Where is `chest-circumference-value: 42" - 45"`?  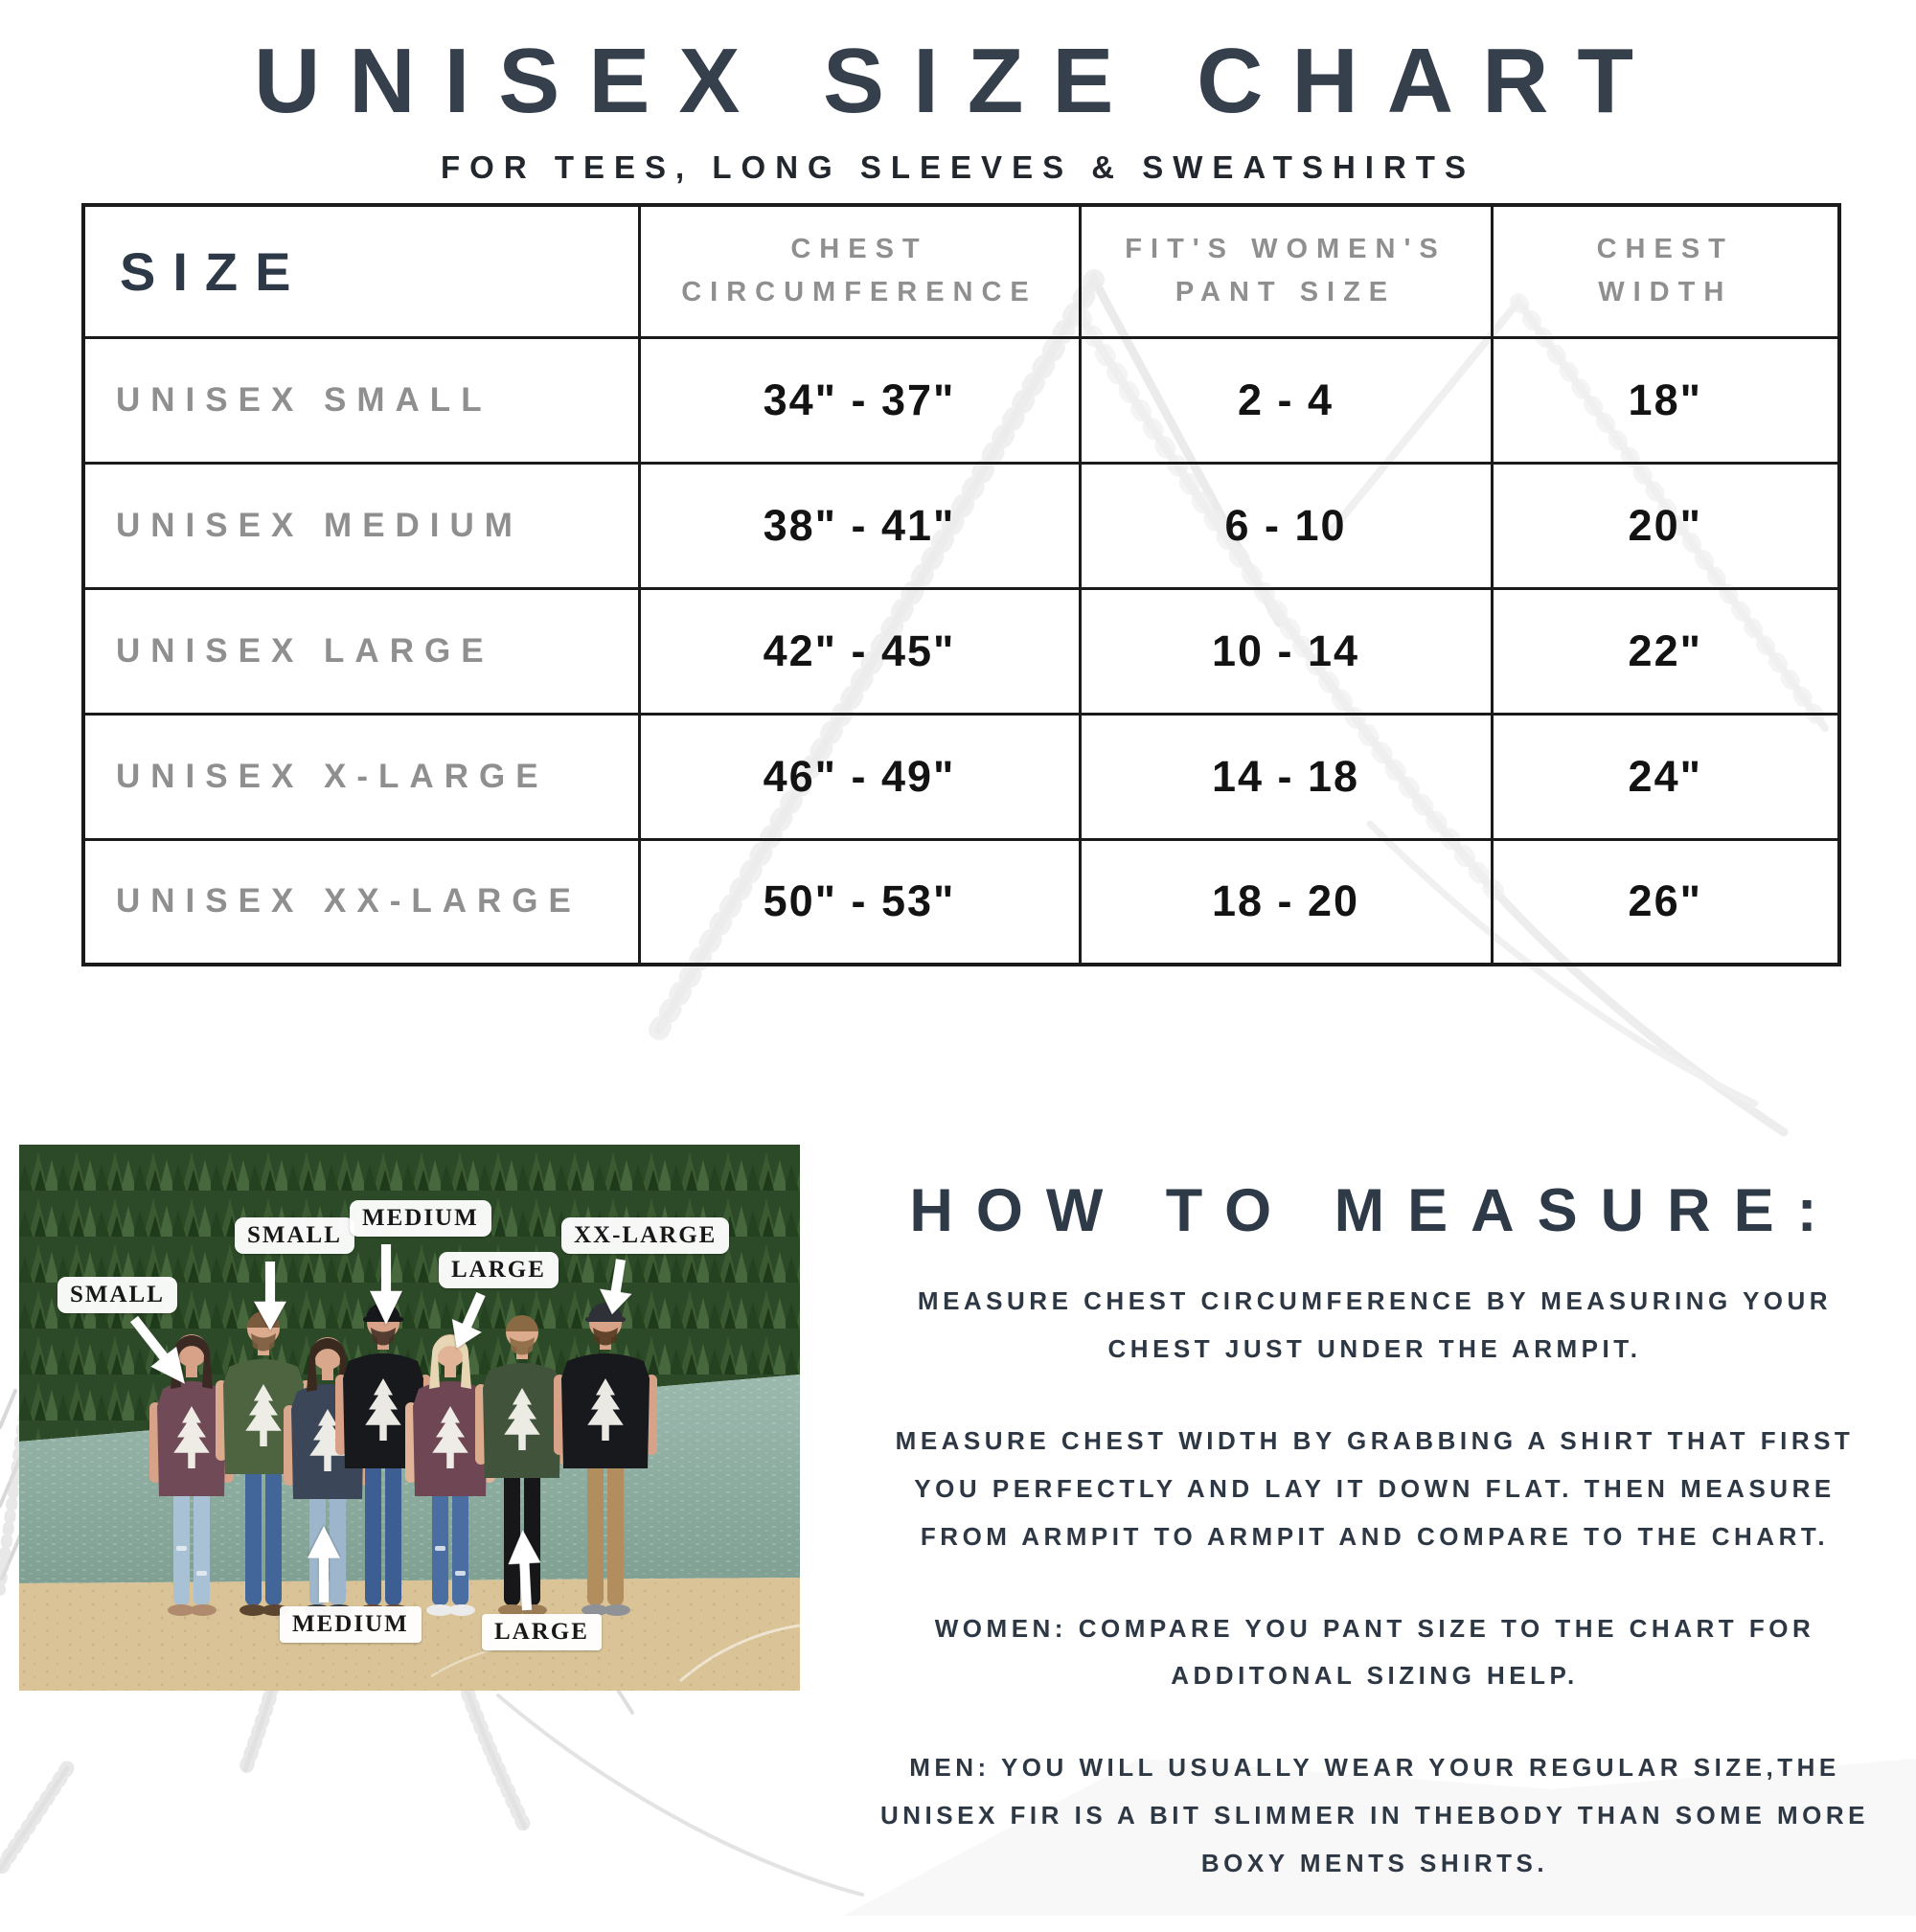 chest-circumference-value: 42" - 45" is located at coordinates (859, 651).